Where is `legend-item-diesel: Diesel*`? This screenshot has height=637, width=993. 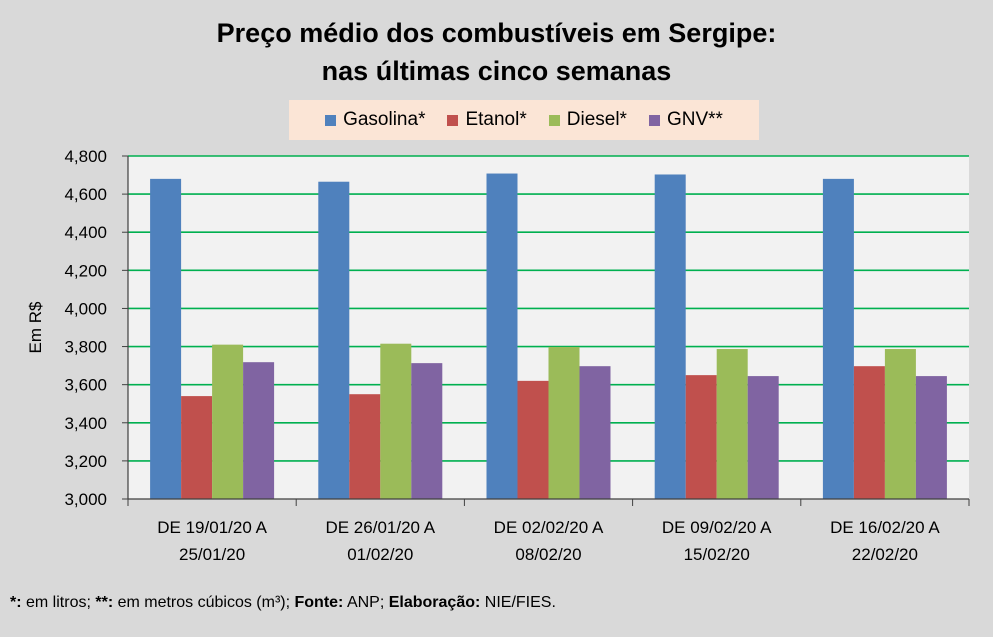
legend-item-diesel: Diesel* is located at coordinates (587, 120).